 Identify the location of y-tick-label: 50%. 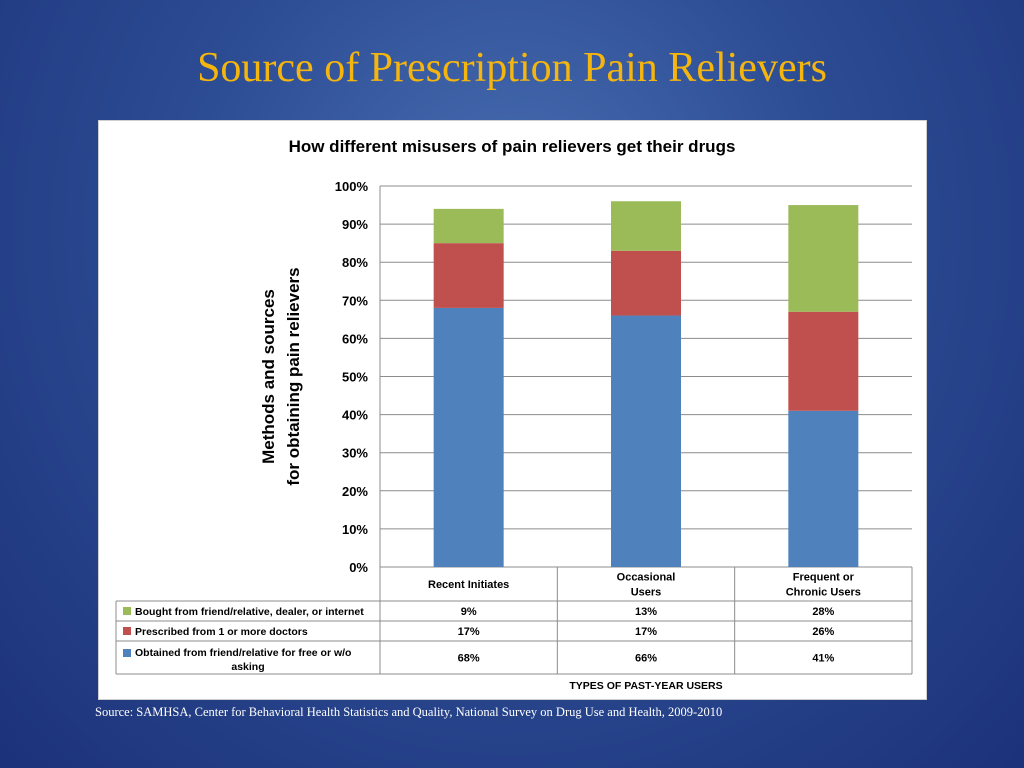
(355, 377).